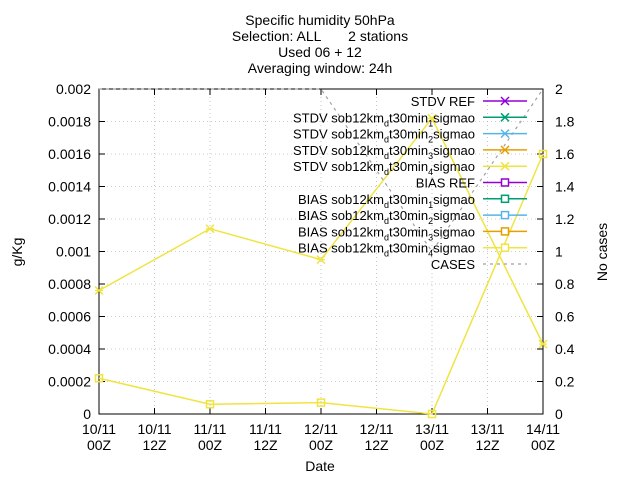 The height and width of the screenshot is (480, 640). I want to click on legend-entry: STDV sob12kmdt30min2sigmao, so click(410, 136).